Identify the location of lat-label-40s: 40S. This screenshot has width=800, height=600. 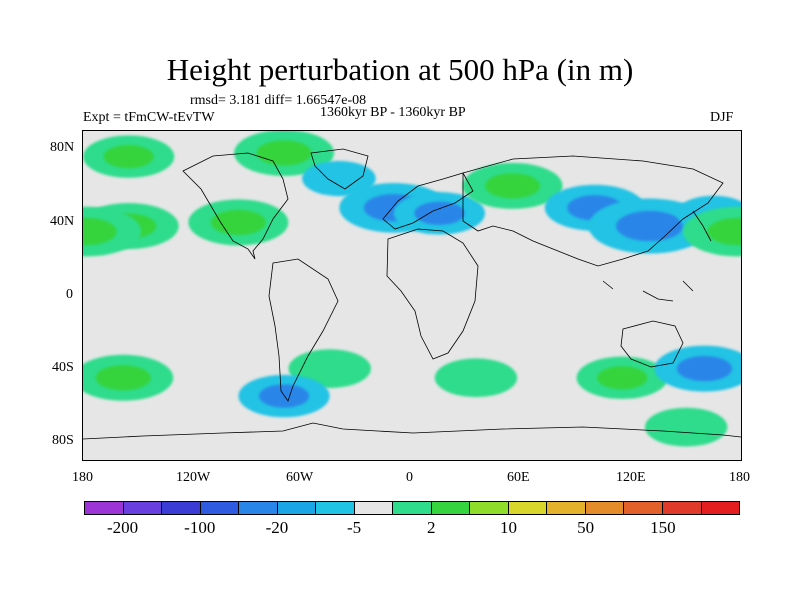
(63, 367).